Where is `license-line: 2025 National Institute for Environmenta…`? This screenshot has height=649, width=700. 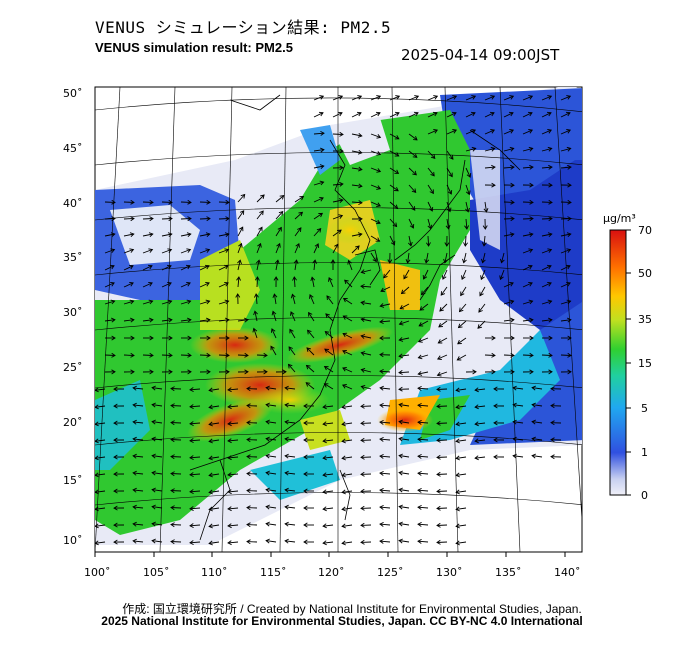
license-line: 2025 National Institute for Environmenta… is located at coordinates (342, 621).